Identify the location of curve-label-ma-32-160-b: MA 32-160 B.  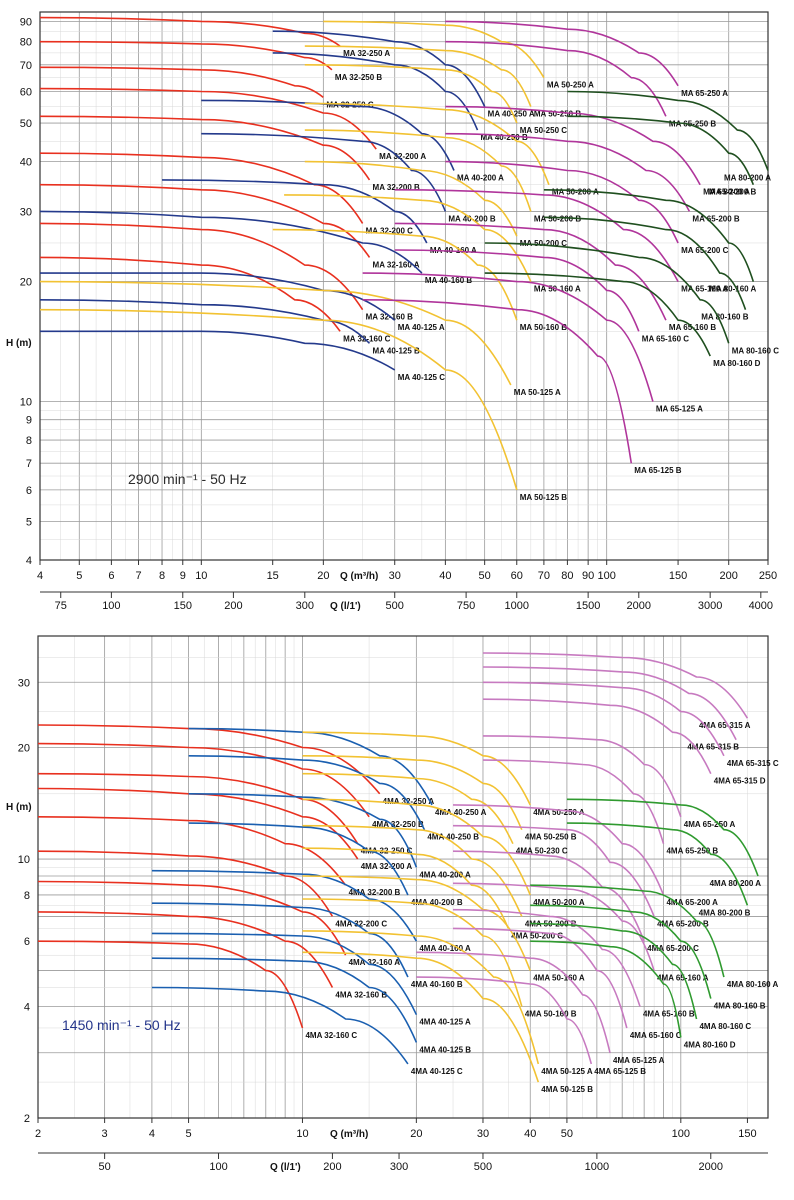
(390, 317).